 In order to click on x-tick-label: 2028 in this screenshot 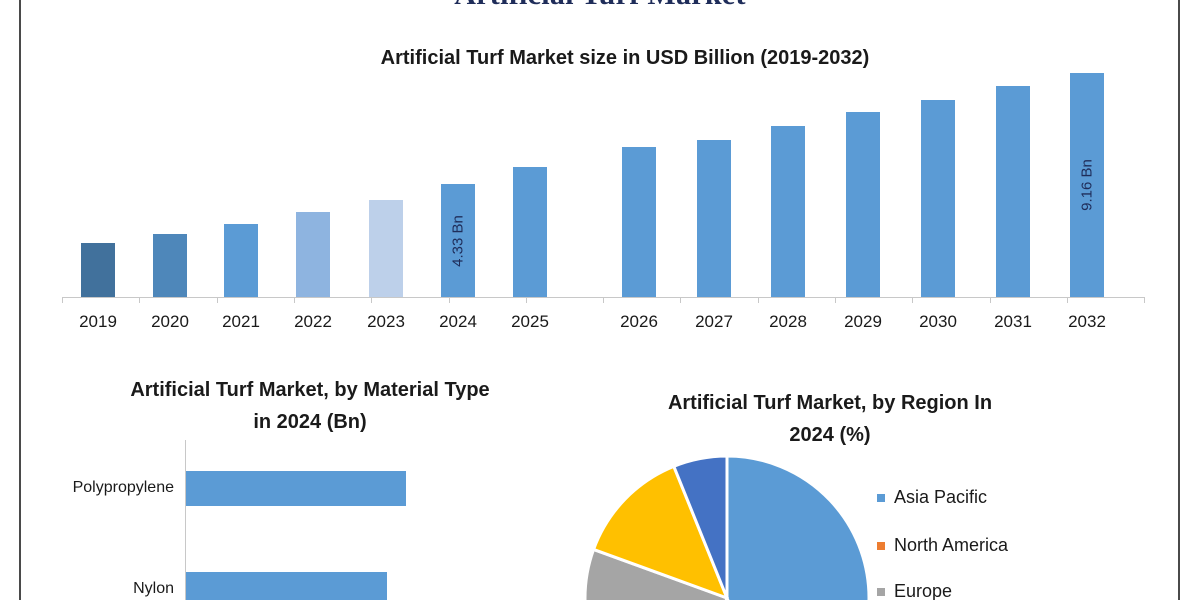, I will do `click(788, 321)`.